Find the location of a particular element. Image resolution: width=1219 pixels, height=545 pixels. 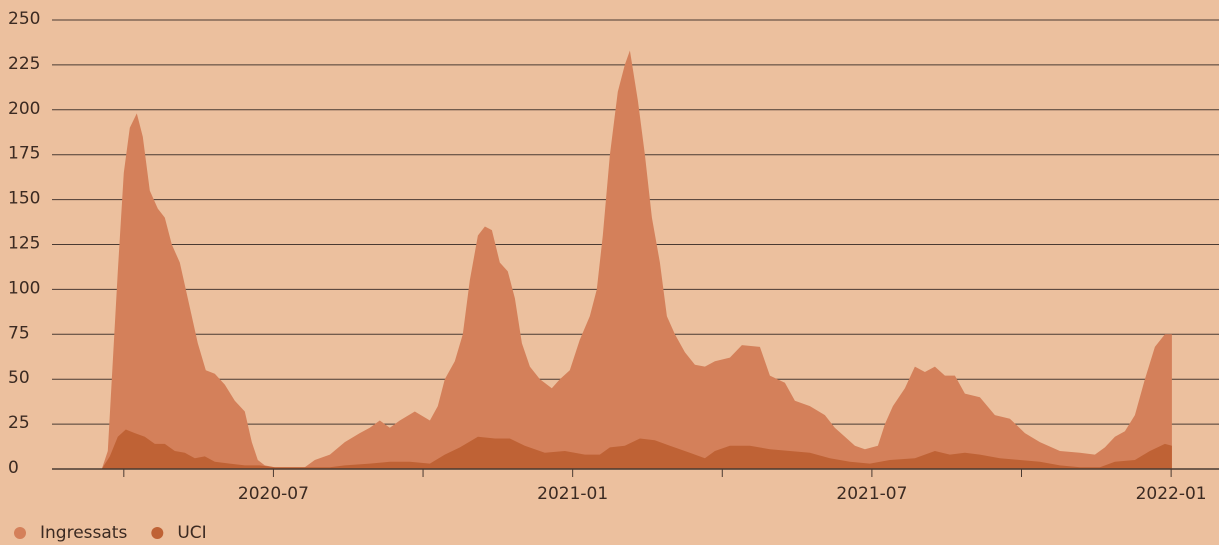

y-tick-label: 25 is located at coordinates (19, 423).